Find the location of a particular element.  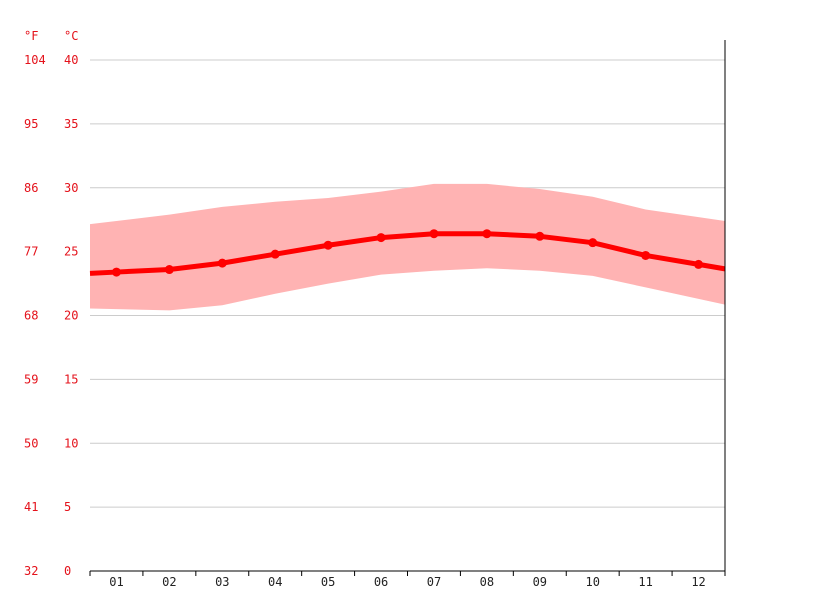

y-tick-celsius-20: 20 is located at coordinates (71, 316).